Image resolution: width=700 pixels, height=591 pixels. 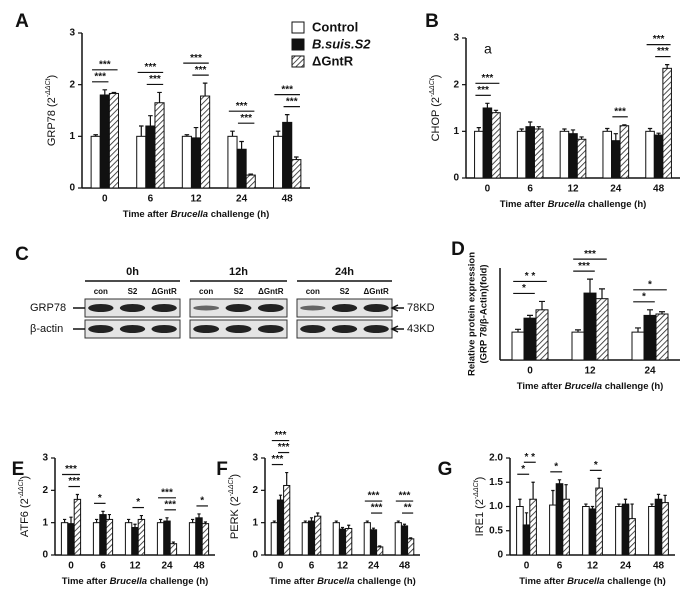 What do you see at coordinates (45, 458) in the screenshot?
I see `y-tick-label: 3` at bounding box center [45, 458].